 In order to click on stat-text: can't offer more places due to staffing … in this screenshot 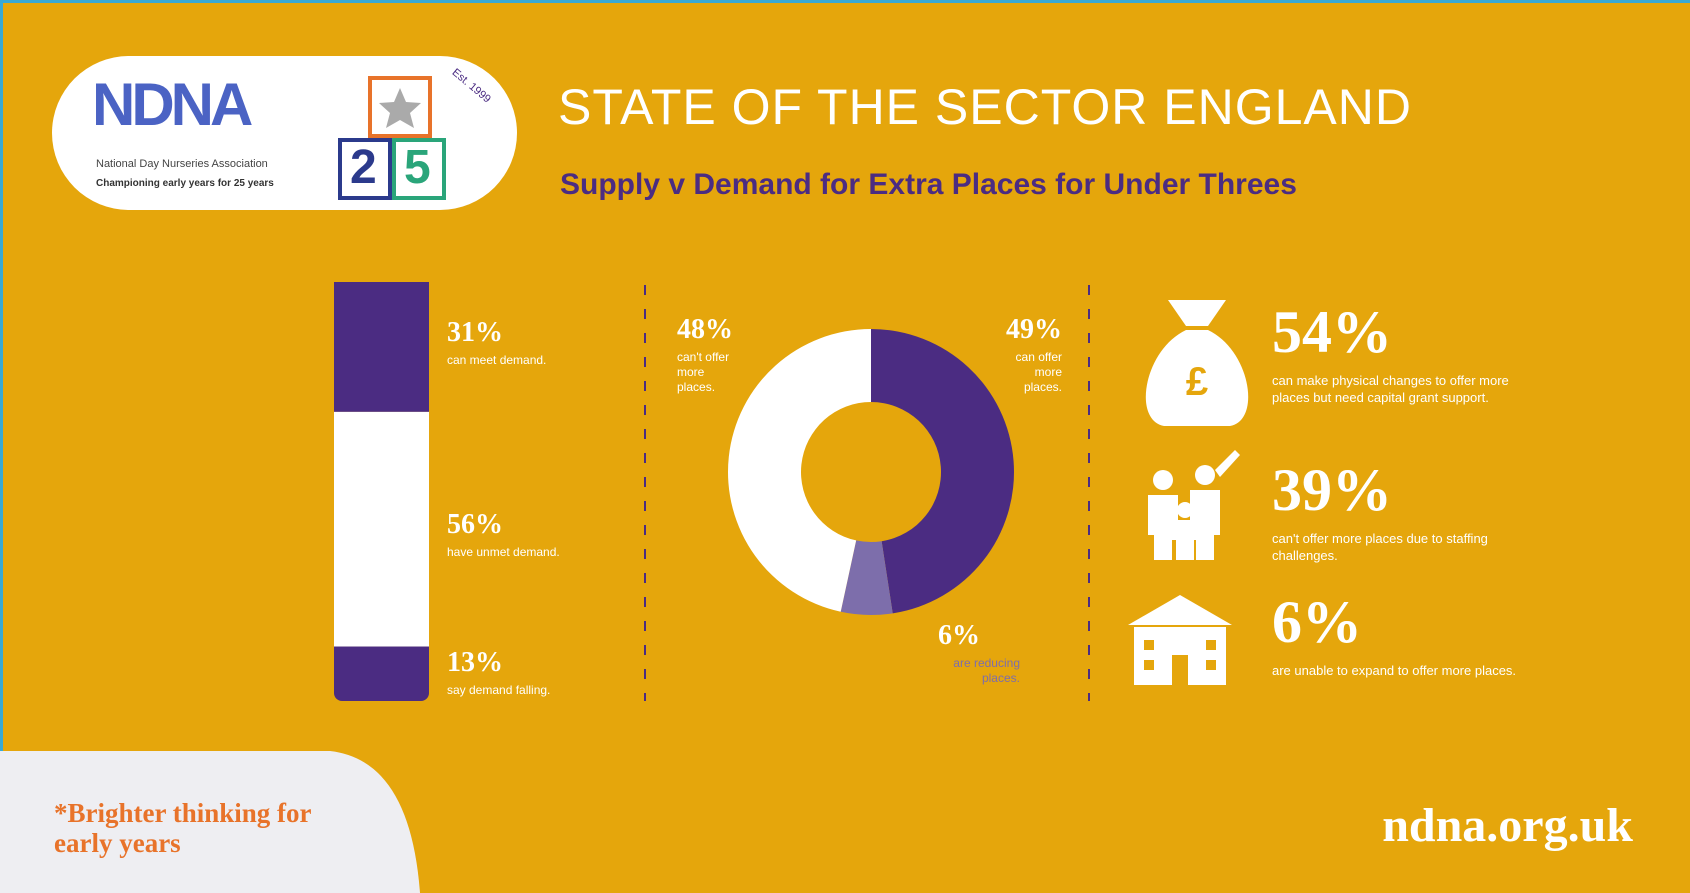, I will do `click(1380, 547)`.